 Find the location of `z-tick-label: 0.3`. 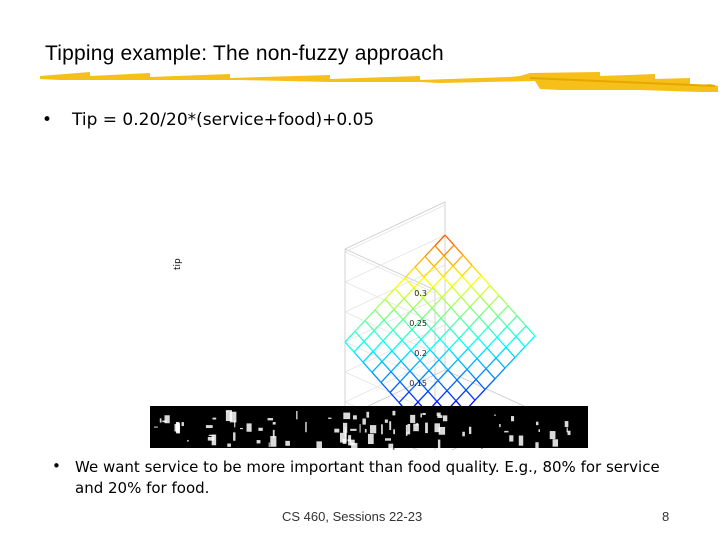

z-tick-label: 0.3 is located at coordinates (420, 293).